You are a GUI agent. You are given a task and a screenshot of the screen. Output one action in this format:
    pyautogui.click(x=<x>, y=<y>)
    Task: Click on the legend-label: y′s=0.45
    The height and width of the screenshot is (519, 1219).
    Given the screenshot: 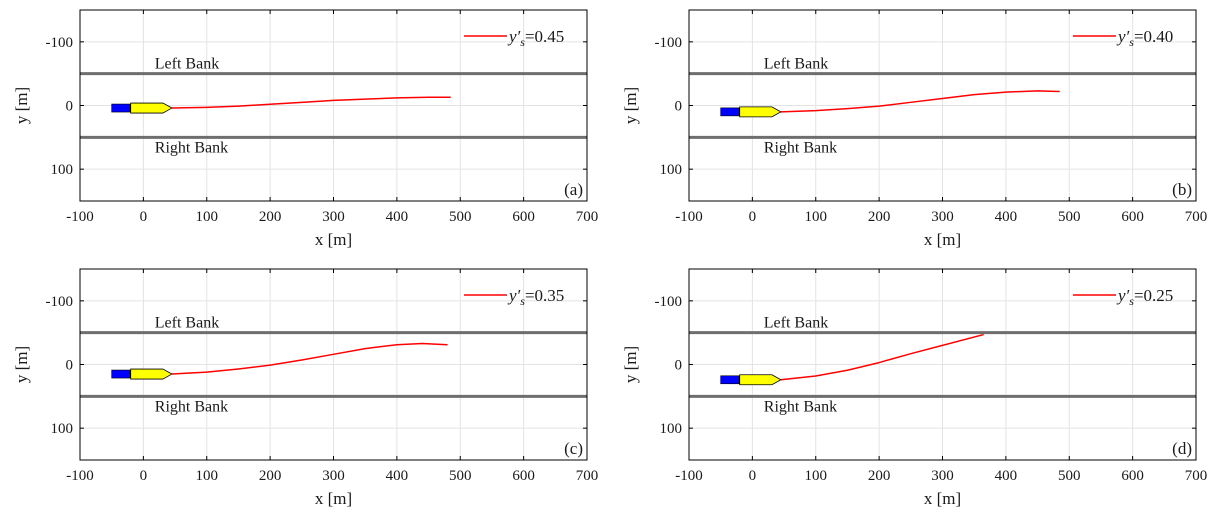 What is the action you would take?
    pyautogui.click(x=535, y=38)
    